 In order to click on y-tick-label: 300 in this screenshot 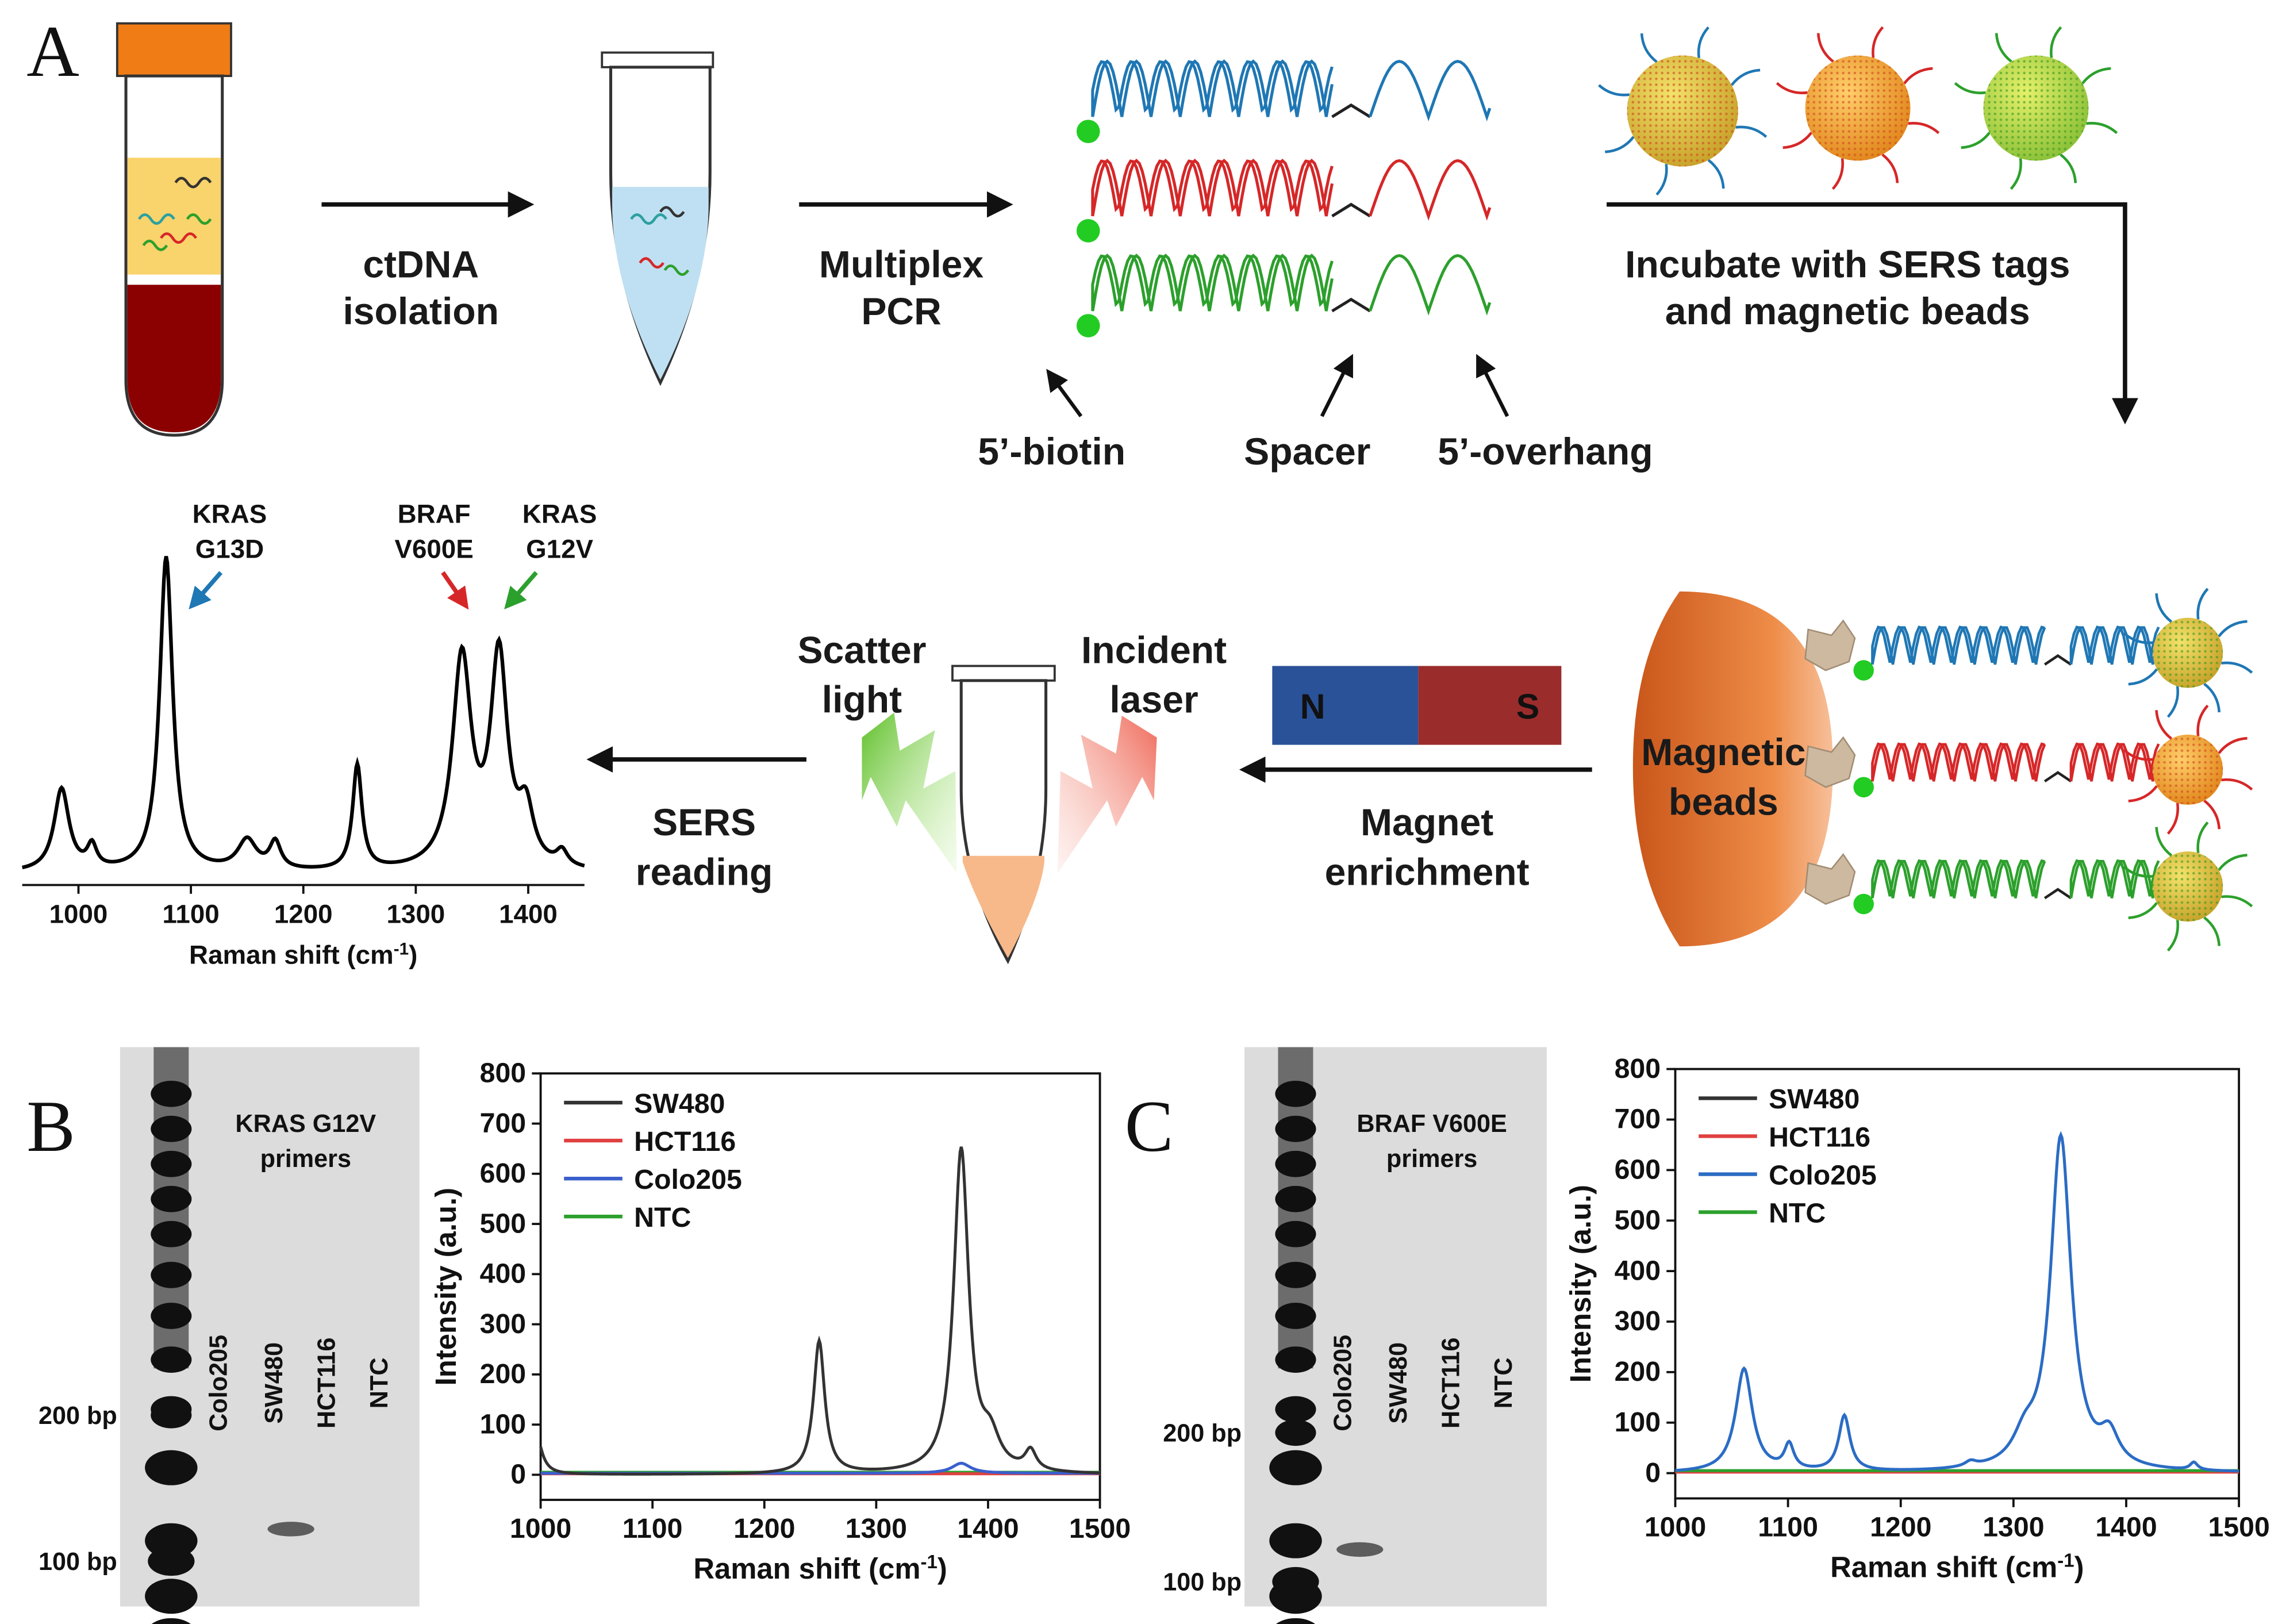, I will do `click(1638, 1321)`.